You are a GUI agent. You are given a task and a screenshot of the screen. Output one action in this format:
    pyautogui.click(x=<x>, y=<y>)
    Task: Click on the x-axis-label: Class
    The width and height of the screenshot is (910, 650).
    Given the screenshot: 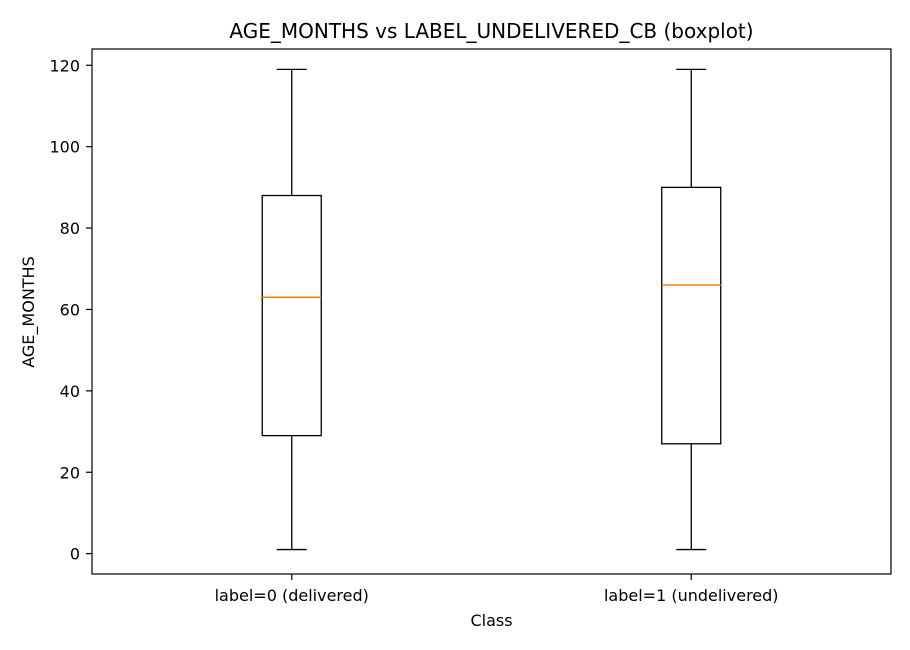 What is the action you would take?
    pyautogui.click(x=491, y=620)
    